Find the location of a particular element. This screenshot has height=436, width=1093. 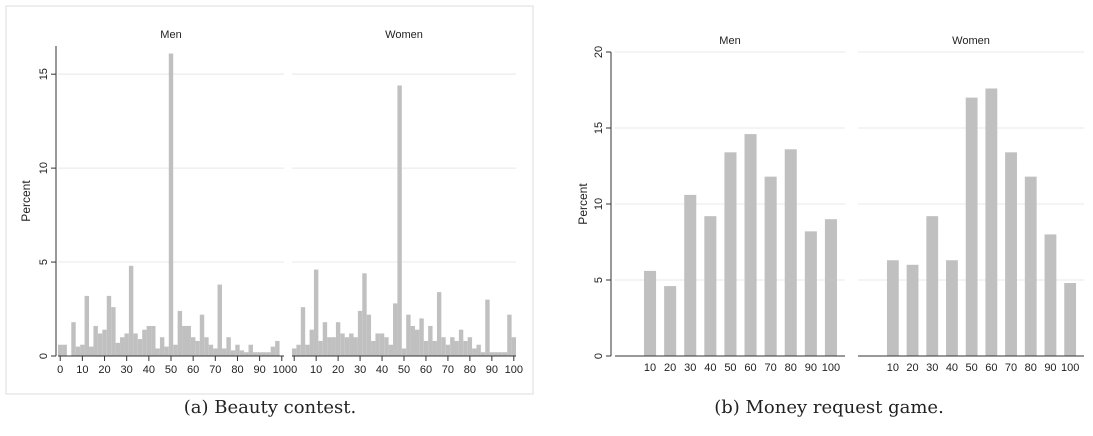

panel-title: Men is located at coordinates (729, 41).